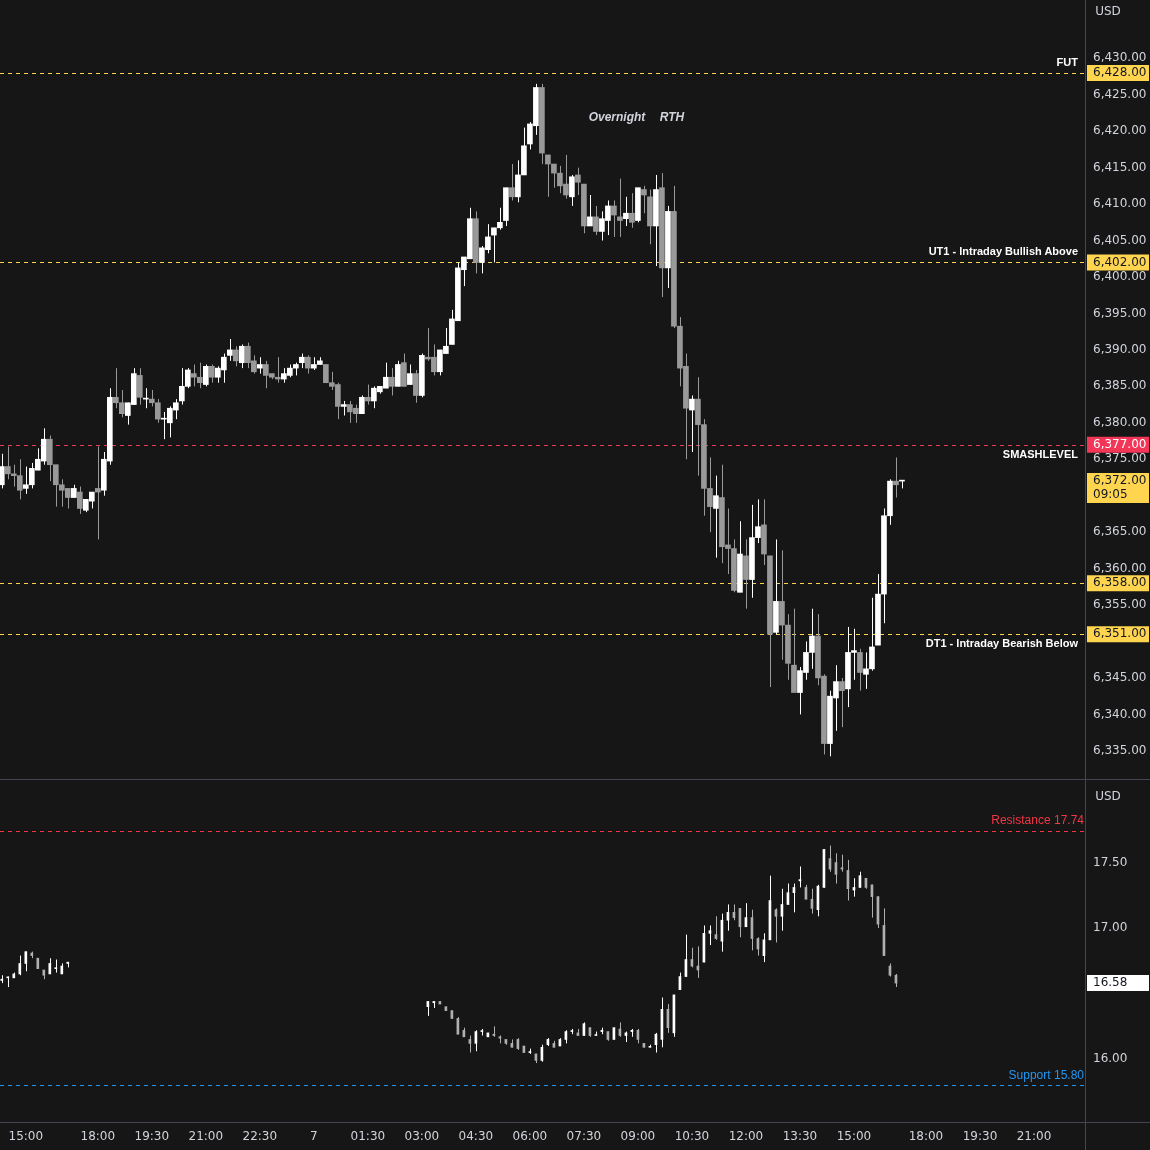 This screenshot has width=1150, height=1150. Describe the element at coordinates (1120, 749) in the screenshot. I see `y-tick-label: 6,335.00` at that location.